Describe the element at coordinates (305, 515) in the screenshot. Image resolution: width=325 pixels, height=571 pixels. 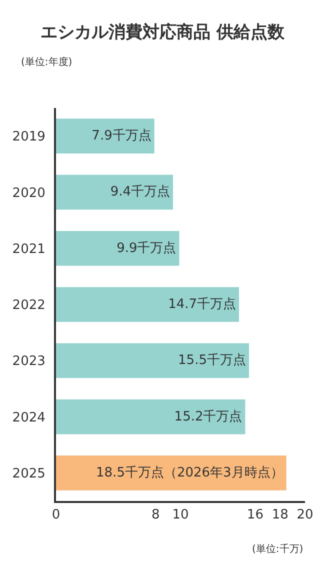
I see `x-tick-label: 20` at that location.